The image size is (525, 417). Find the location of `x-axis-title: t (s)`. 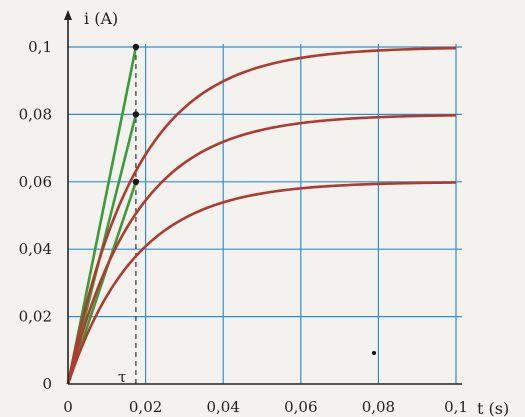

x-axis-title: t (s) is located at coordinates (493, 408).